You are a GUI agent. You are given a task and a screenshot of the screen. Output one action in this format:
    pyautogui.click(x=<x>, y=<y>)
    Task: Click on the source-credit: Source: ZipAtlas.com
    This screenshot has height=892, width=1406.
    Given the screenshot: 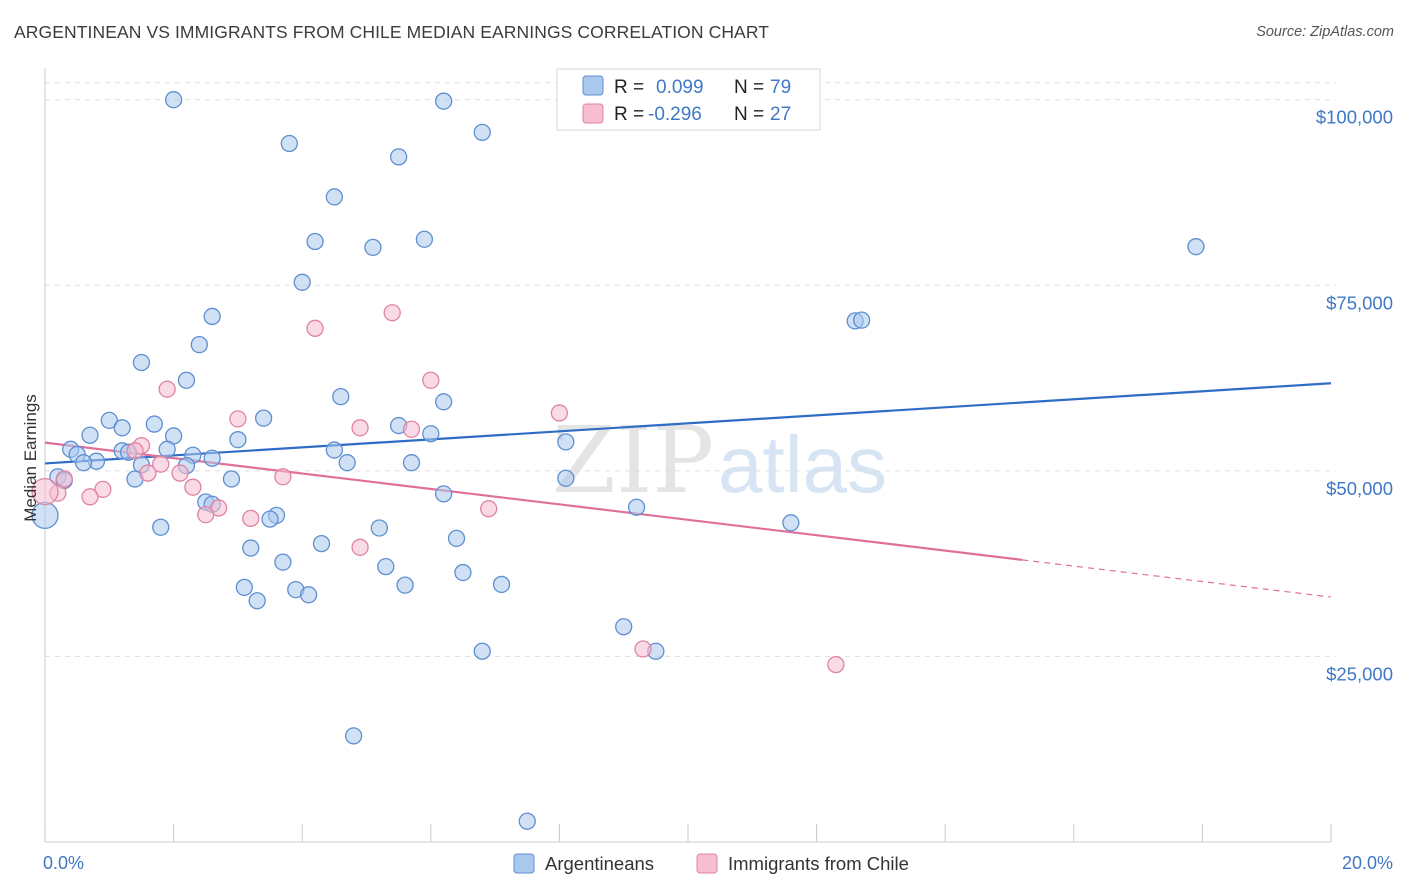 What is the action you would take?
    pyautogui.click(x=1325, y=32)
    